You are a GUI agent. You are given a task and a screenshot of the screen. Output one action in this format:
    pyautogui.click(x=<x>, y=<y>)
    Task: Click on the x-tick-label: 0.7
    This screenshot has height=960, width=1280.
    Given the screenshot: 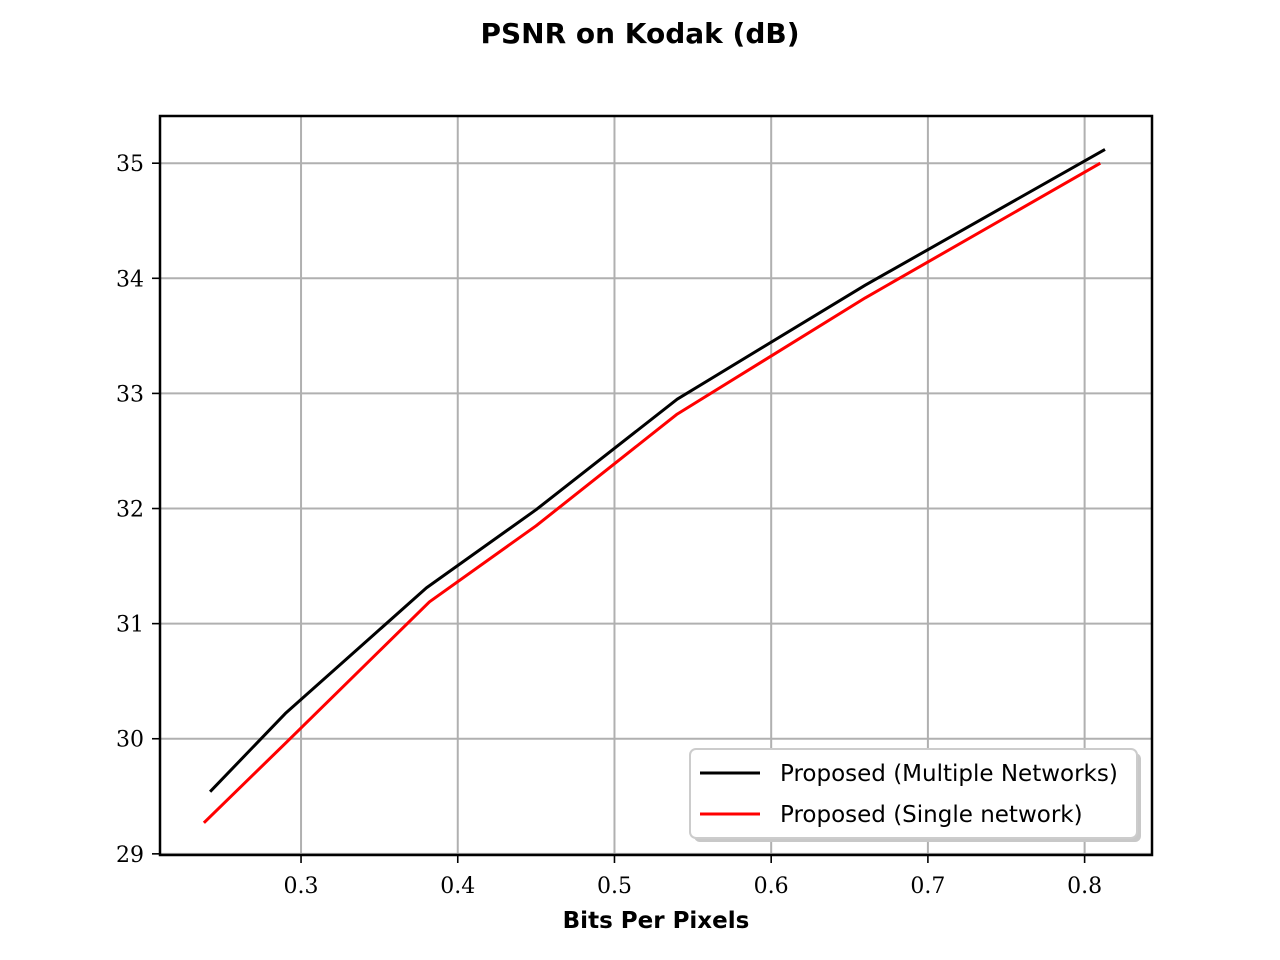 What is the action you would take?
    pyautogui.click(x=927, y=886)
    